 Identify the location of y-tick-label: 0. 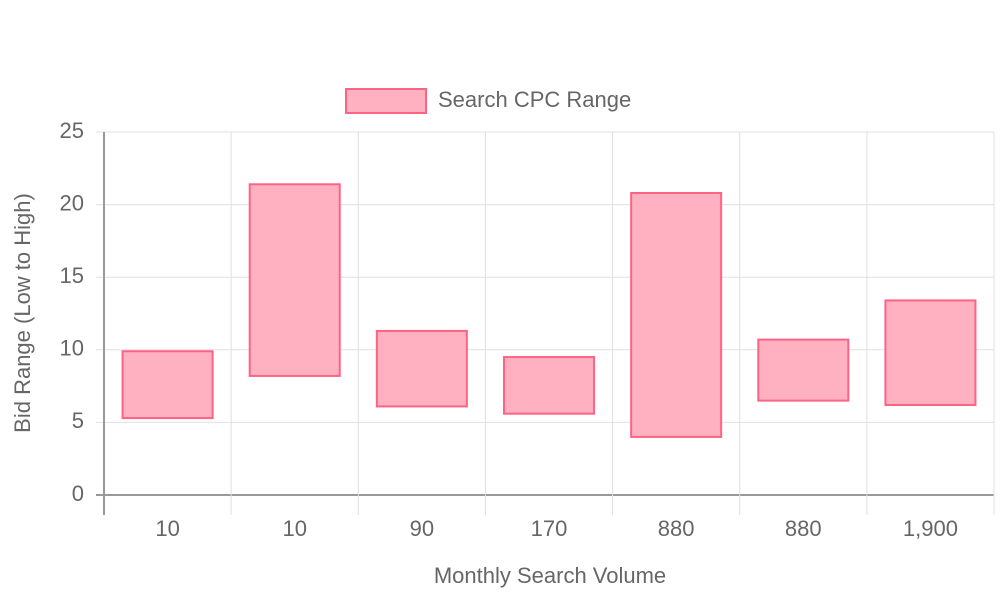
(78, 493).